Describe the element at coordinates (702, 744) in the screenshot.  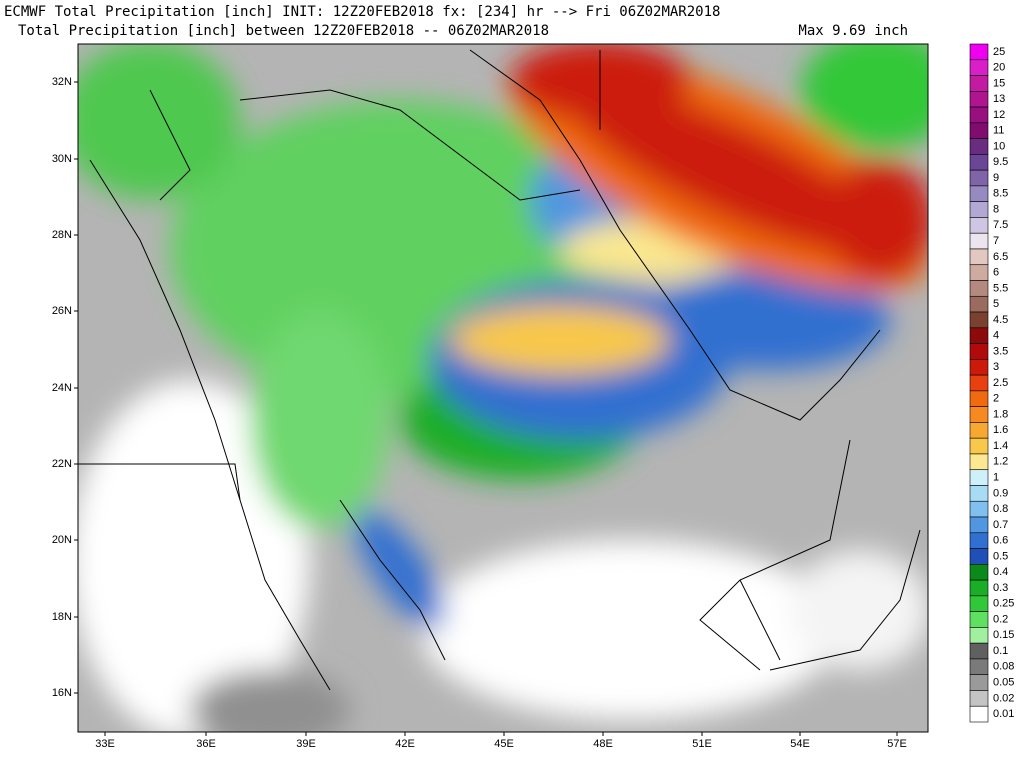
I see `lon-label: 51E` at that location.